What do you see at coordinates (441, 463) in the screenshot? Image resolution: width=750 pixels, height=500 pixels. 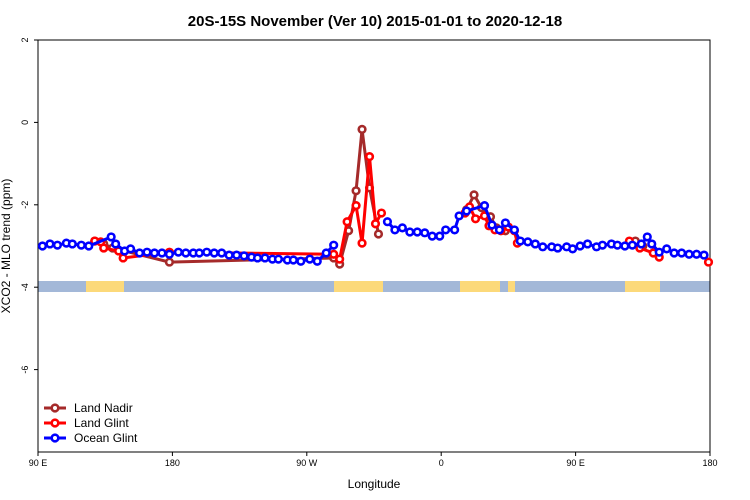 I see `x-tick-label: 0` at bounding box center [441, 463].